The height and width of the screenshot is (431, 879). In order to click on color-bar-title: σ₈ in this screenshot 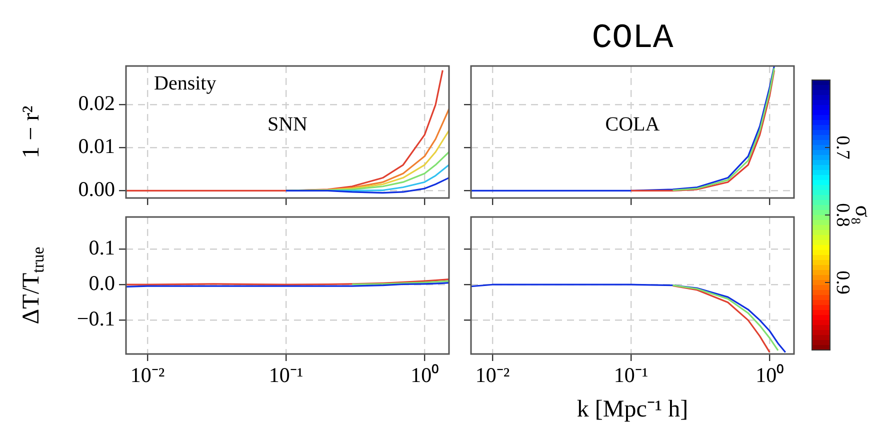, I will do `click(863, 215)`.